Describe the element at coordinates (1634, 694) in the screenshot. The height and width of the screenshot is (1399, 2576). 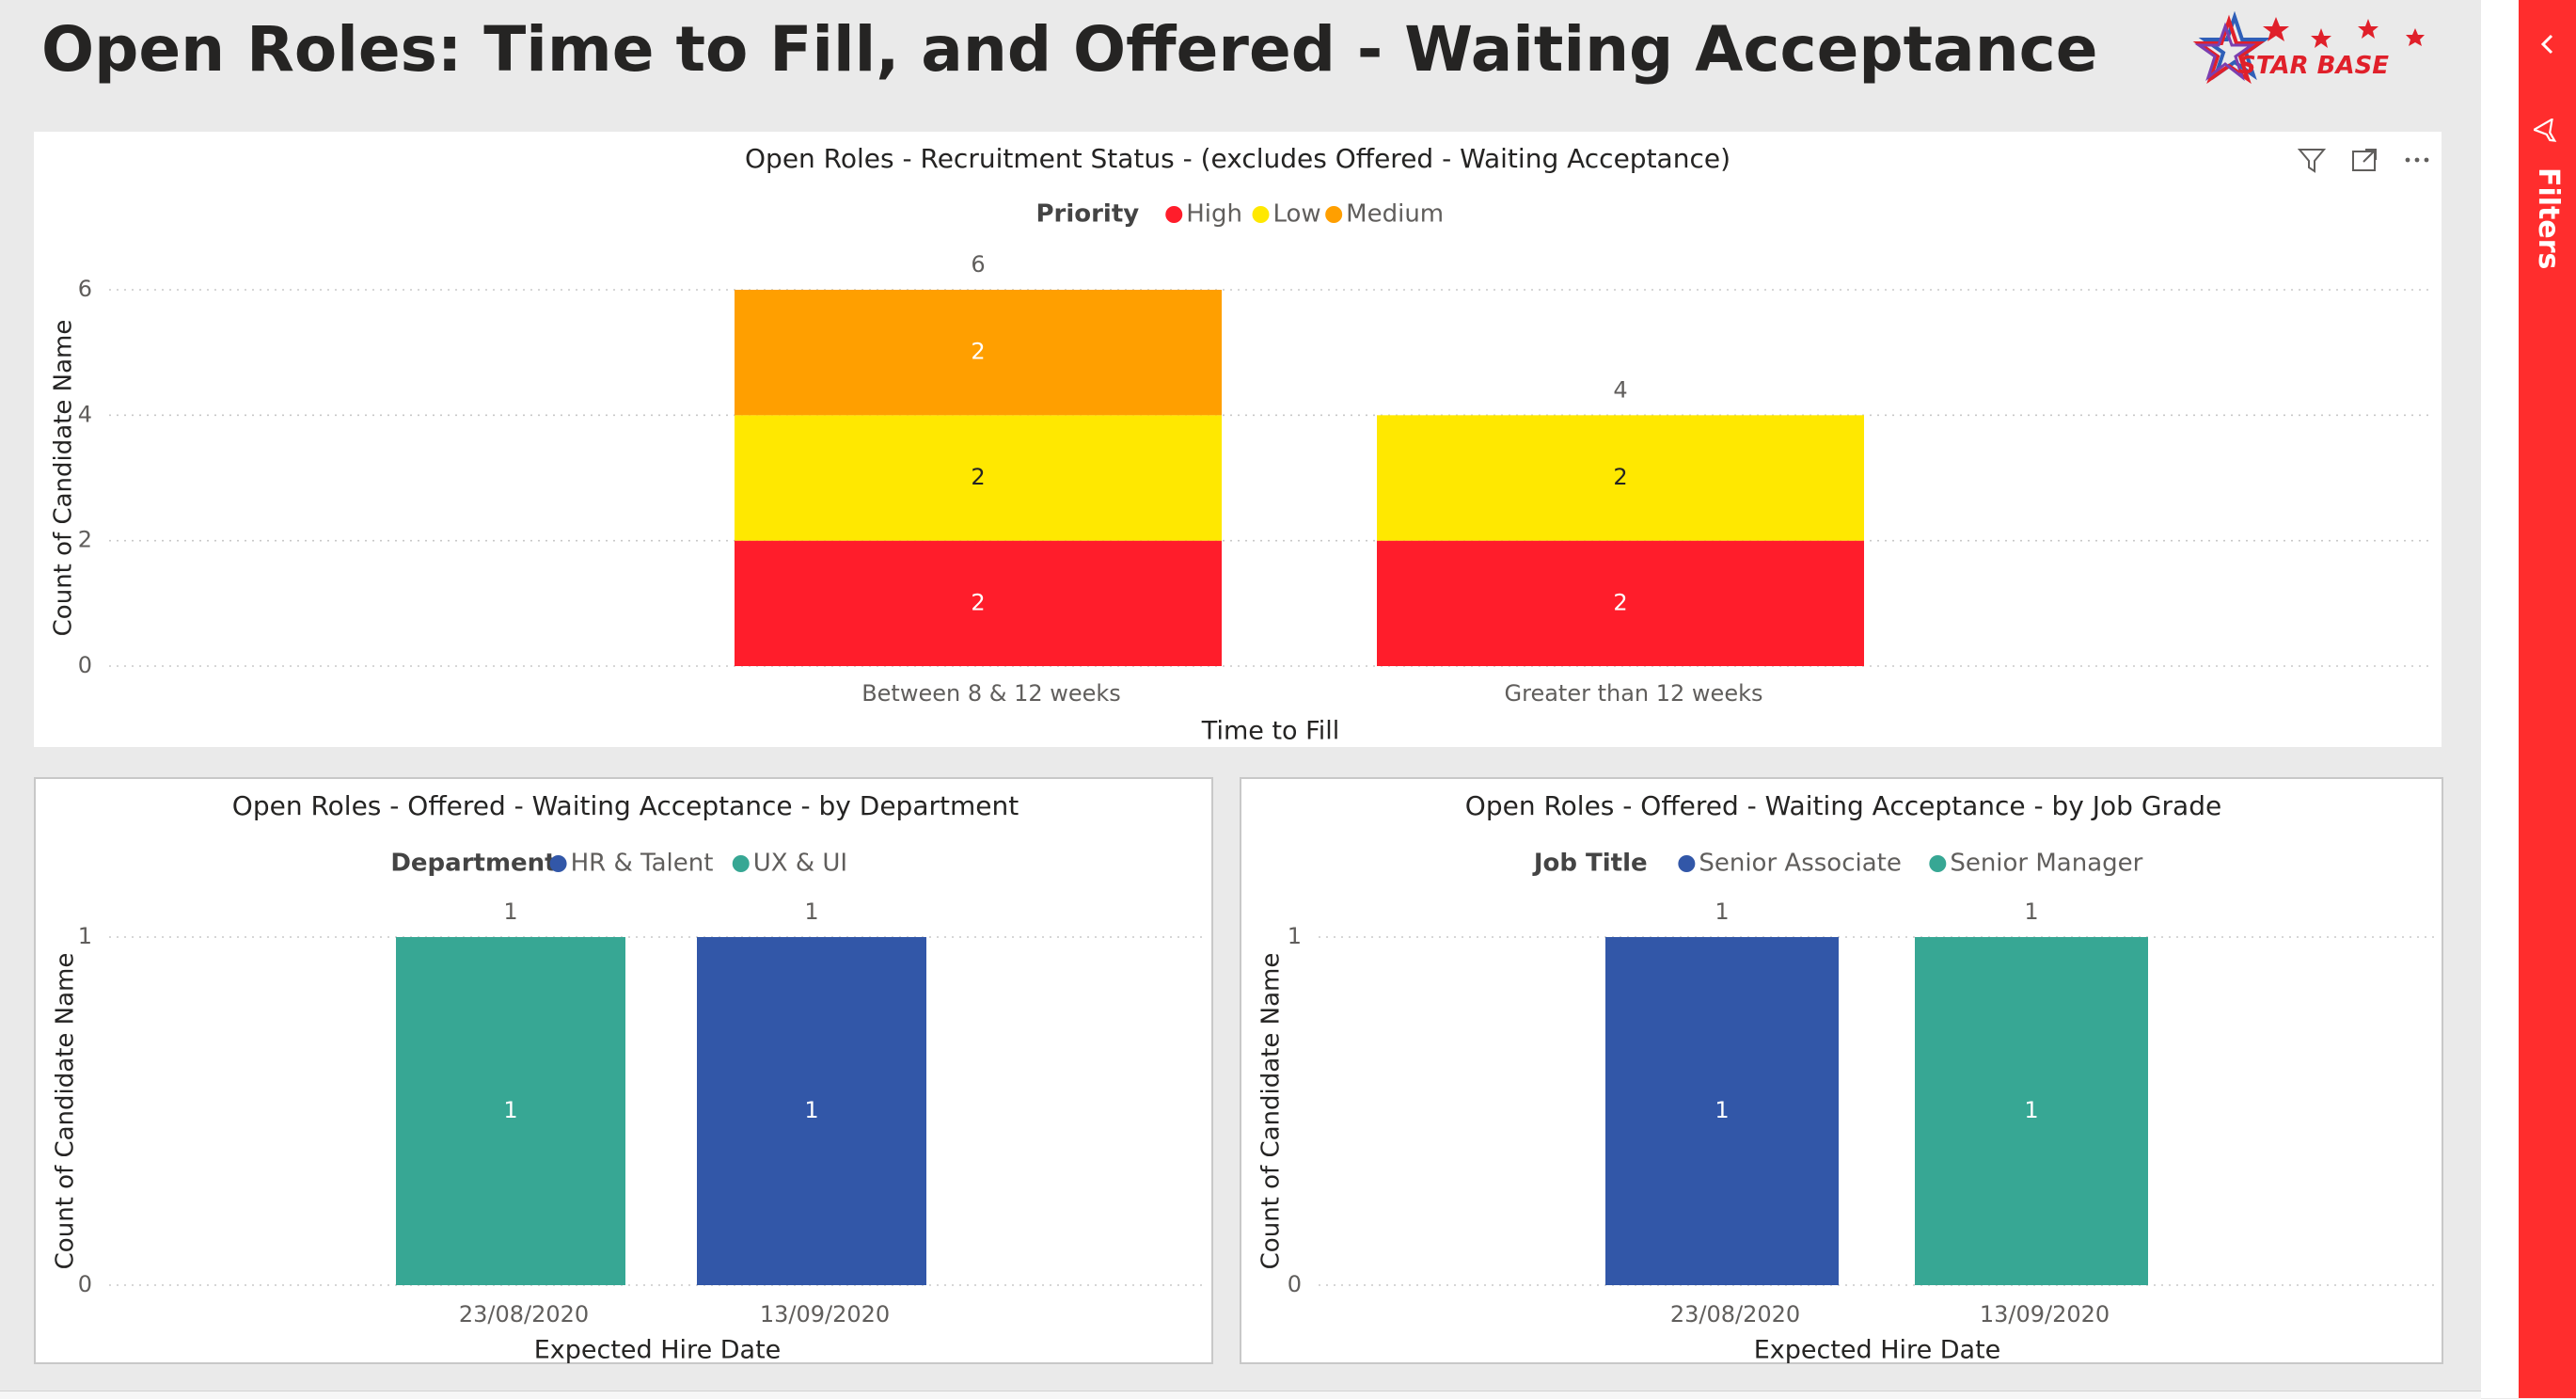
I see `x-tick-label: Greater than 12 weeks` at that location.